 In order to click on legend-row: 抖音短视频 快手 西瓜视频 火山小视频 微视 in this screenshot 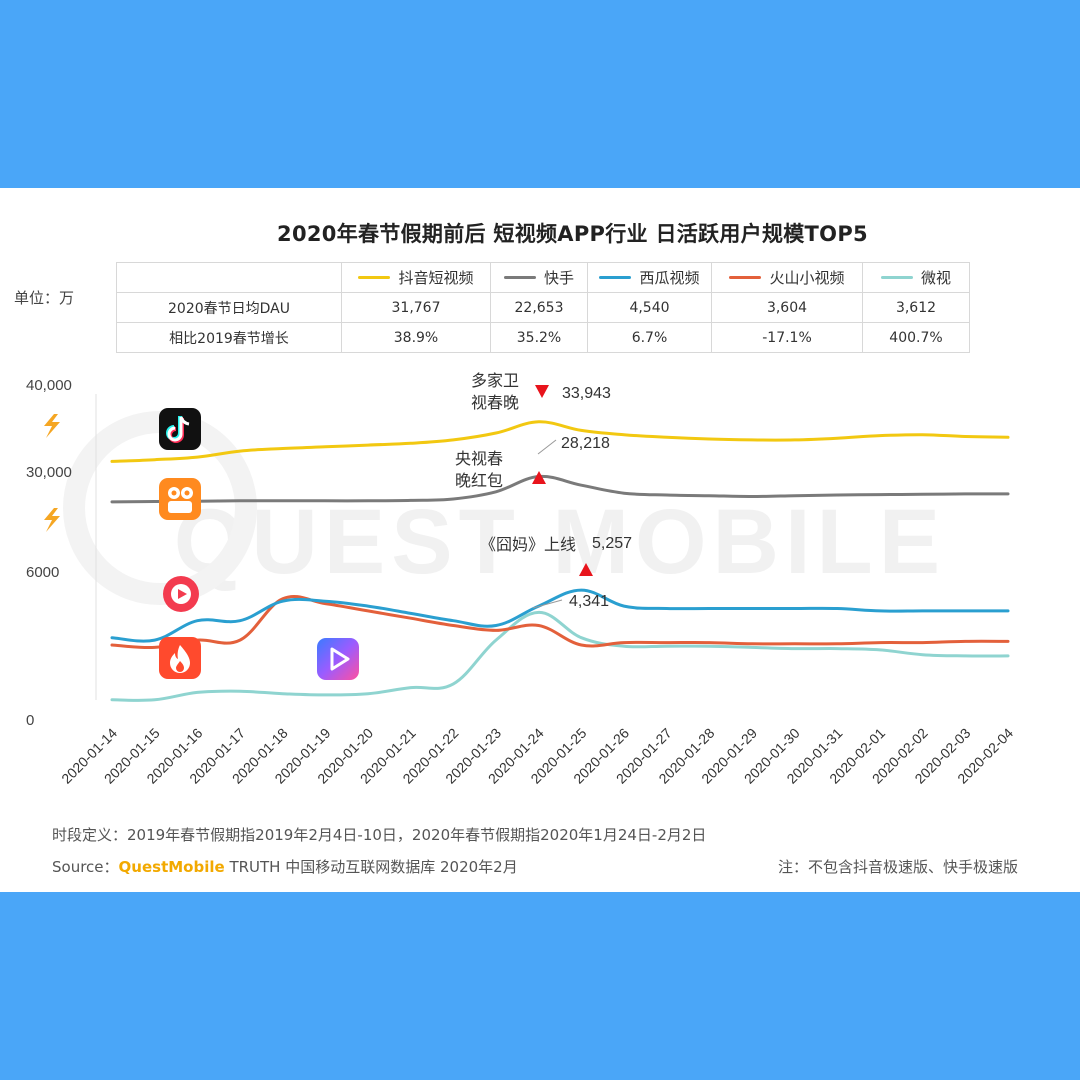, I will do `click(543, 277)`.